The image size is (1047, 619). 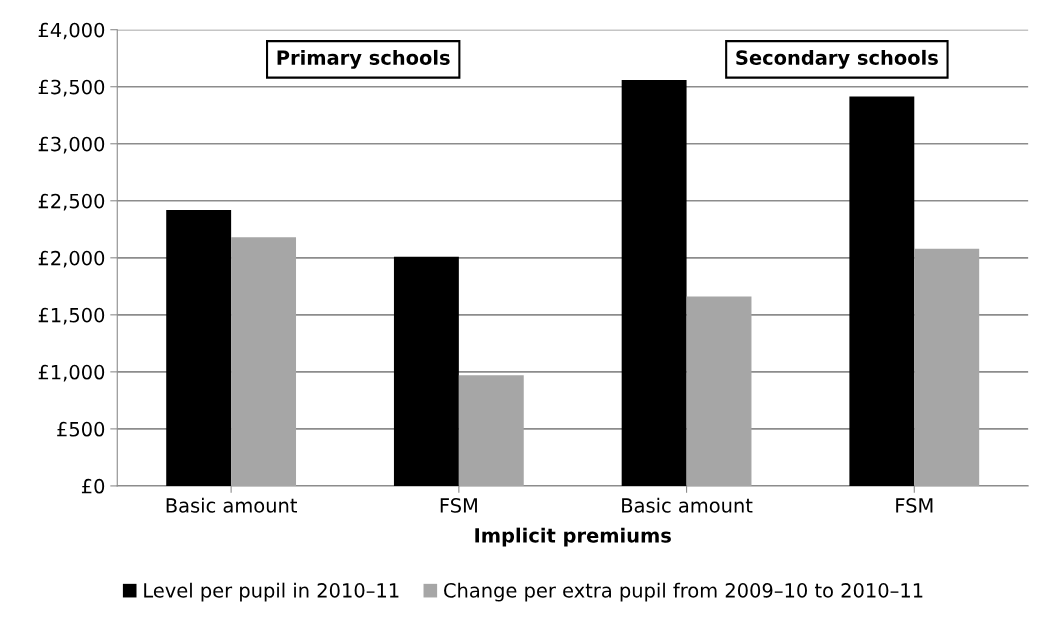 I want to click on y-tick-label: £1,000, so click(x=71, y=373).